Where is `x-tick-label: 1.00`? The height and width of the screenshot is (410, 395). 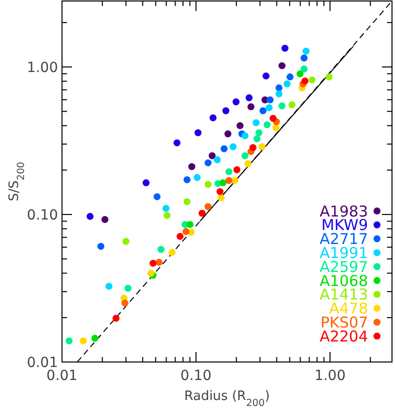
x-tick-label: 1.00 is located at coordinates (330, 376).